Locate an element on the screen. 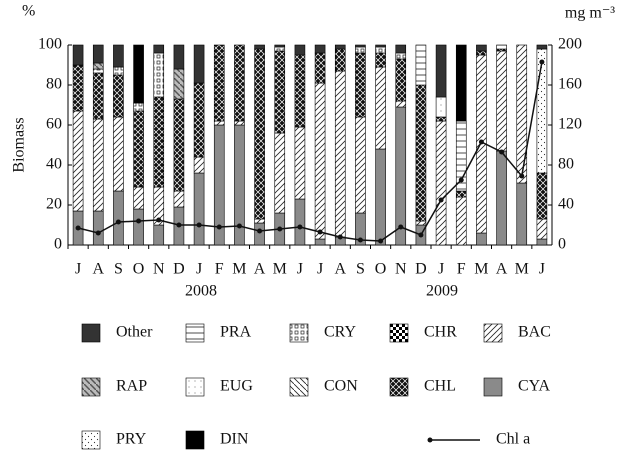 The image size is (622, 451). y-tick-label: 40 is located at coordinates (54, 164).